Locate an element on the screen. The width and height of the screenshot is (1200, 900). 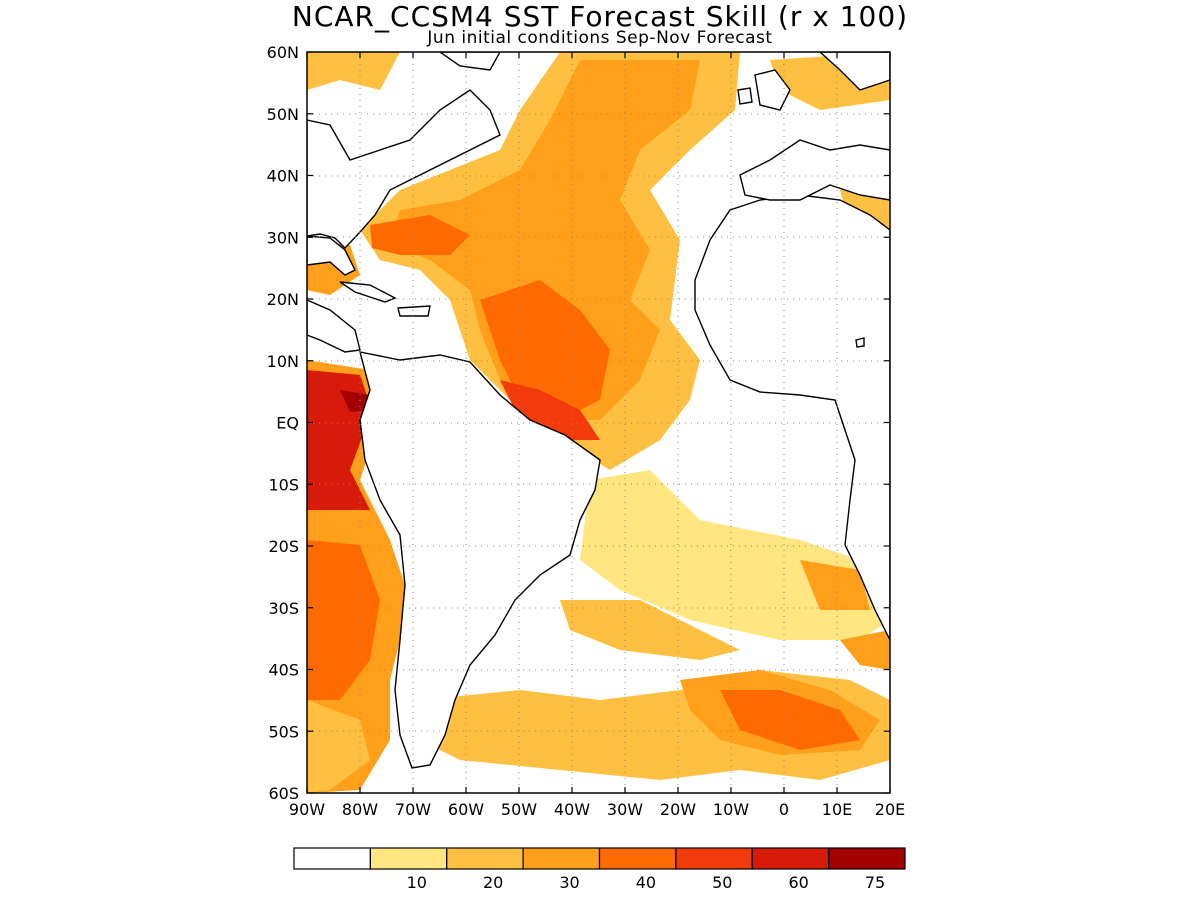
longitude-labels: 90W 80W 70W 60W 50W 40W 30W 20W 10W 0 10E 20E is located at coordinates (597, 809).